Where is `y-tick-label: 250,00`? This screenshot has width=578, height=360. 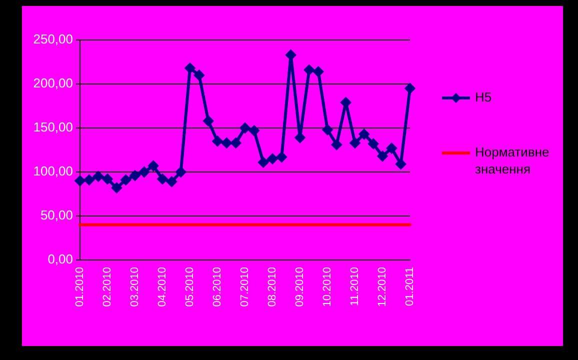
y-tick-label: 250,00 is located at coordinates (53, 39).